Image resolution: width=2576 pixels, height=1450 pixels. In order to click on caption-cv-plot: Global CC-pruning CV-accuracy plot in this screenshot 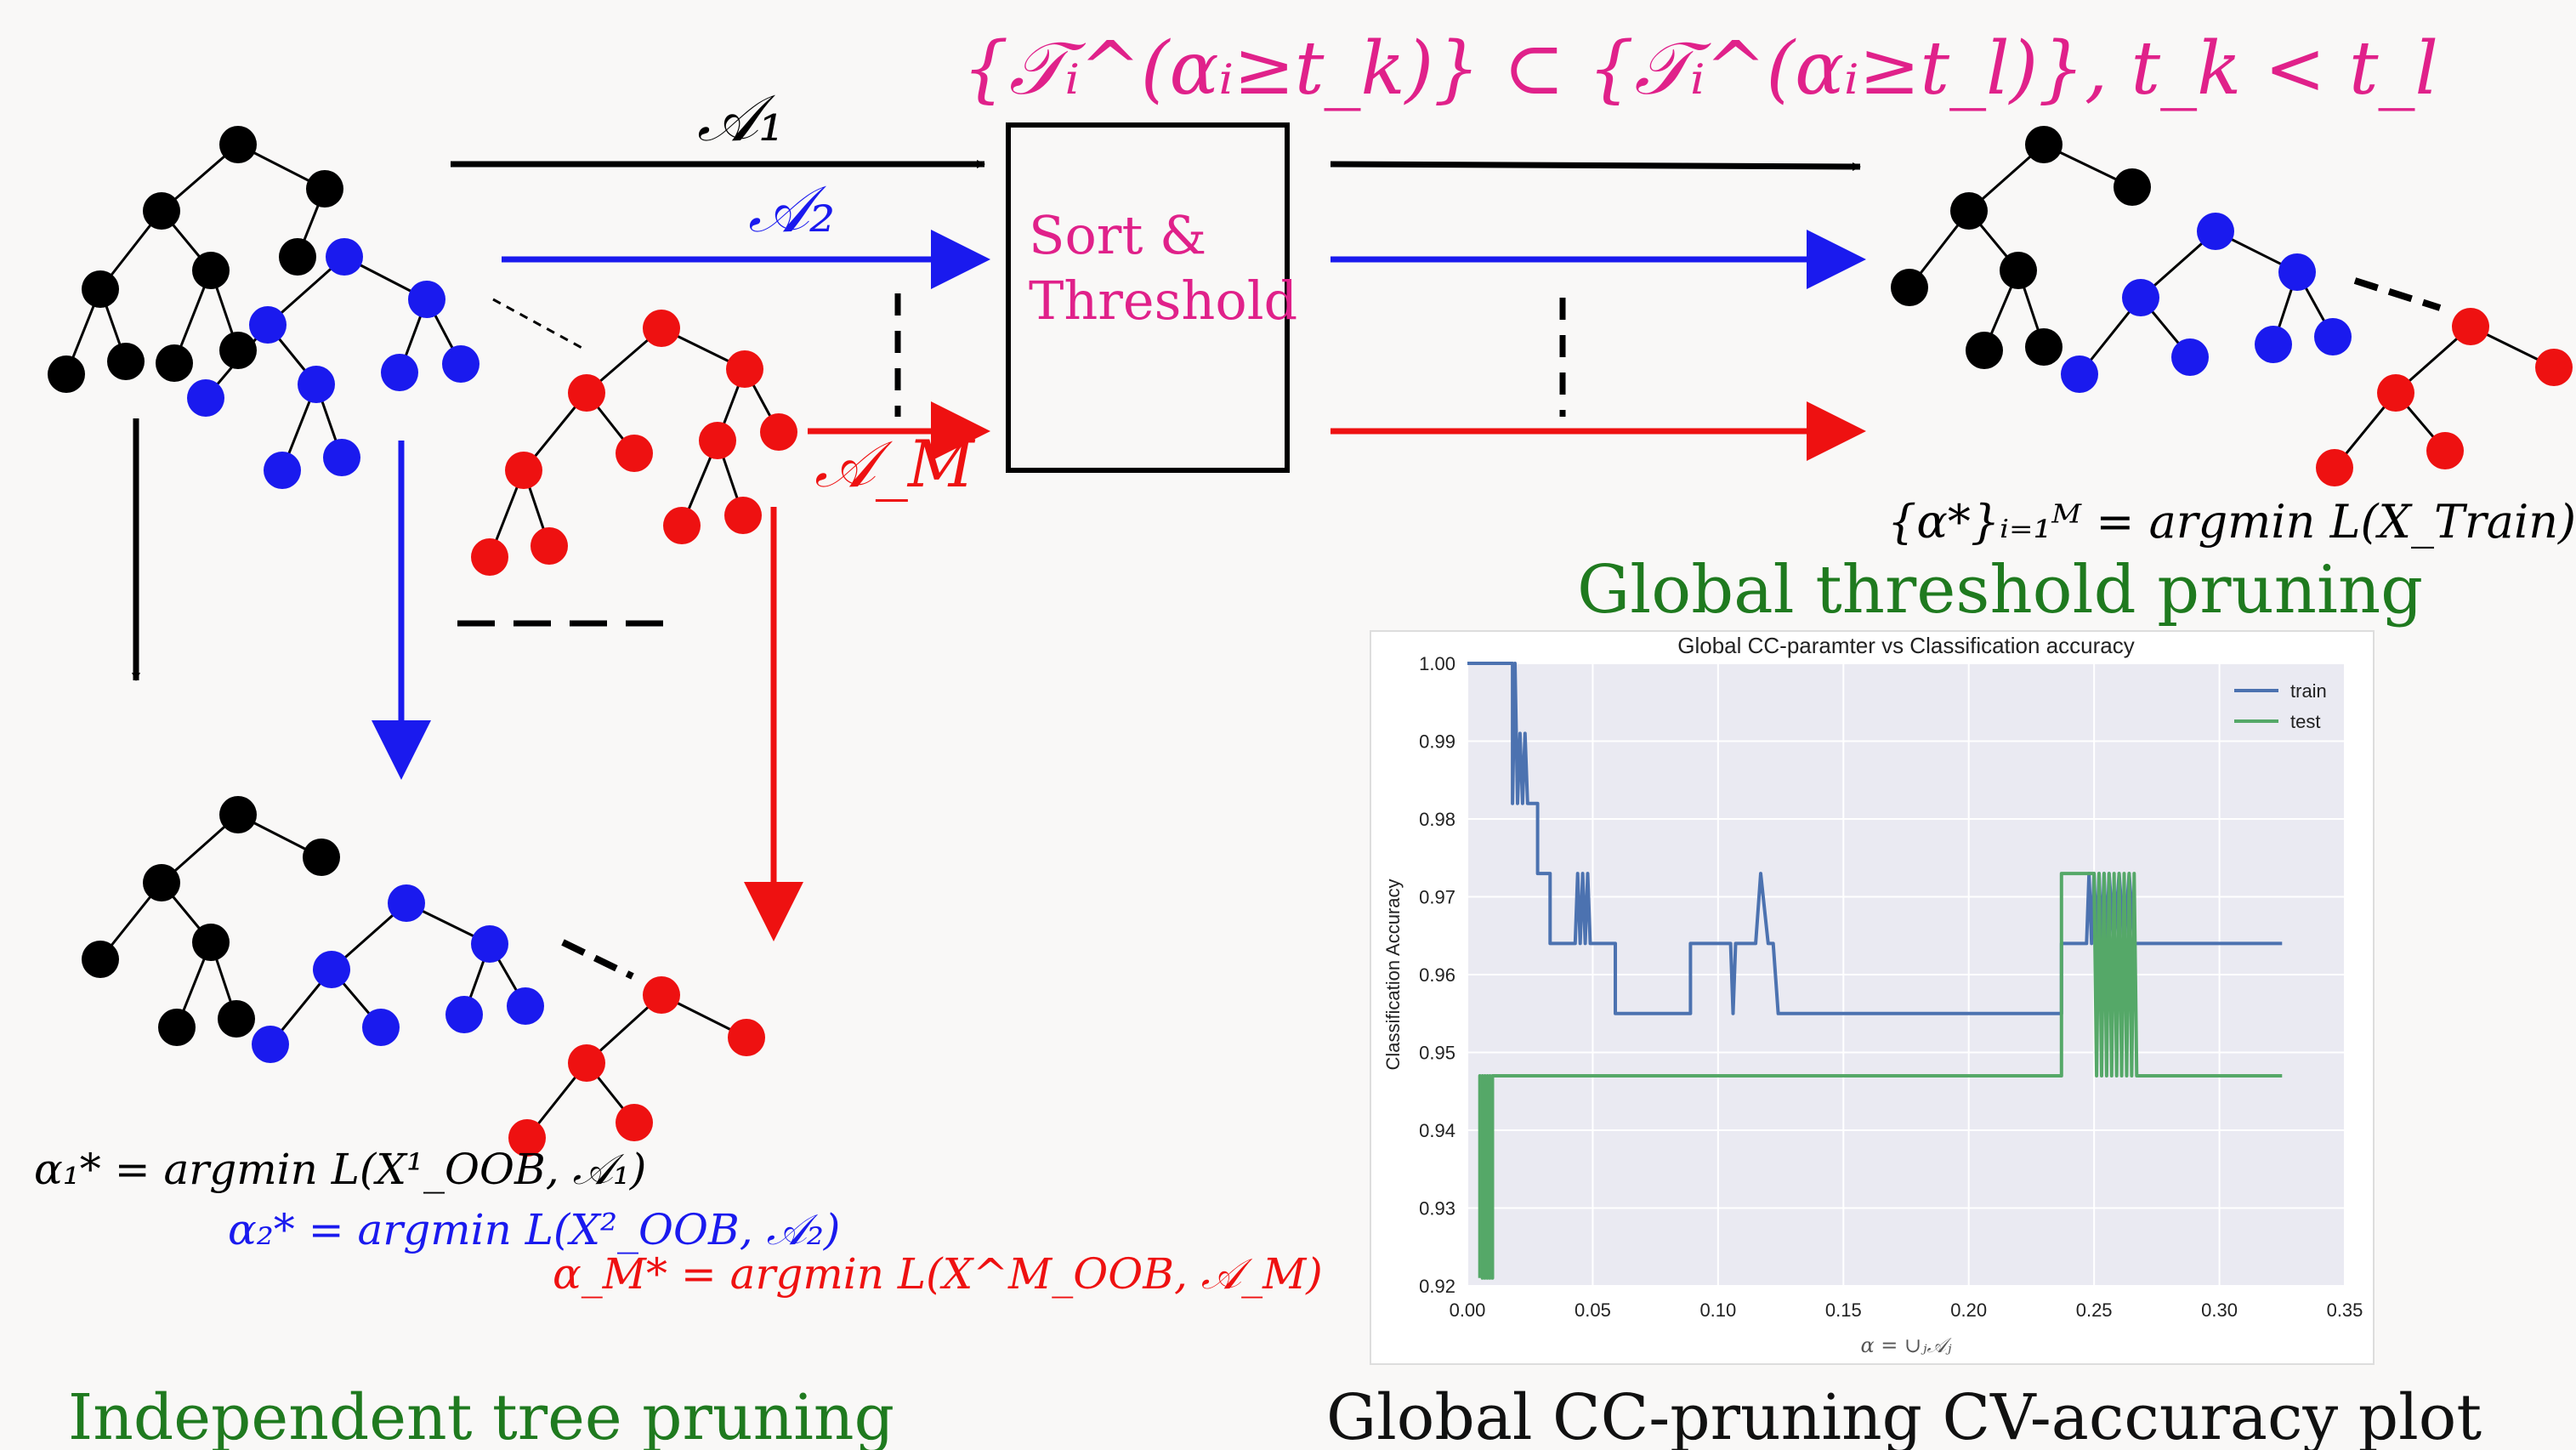, I will do `click(1904, 1415)`.